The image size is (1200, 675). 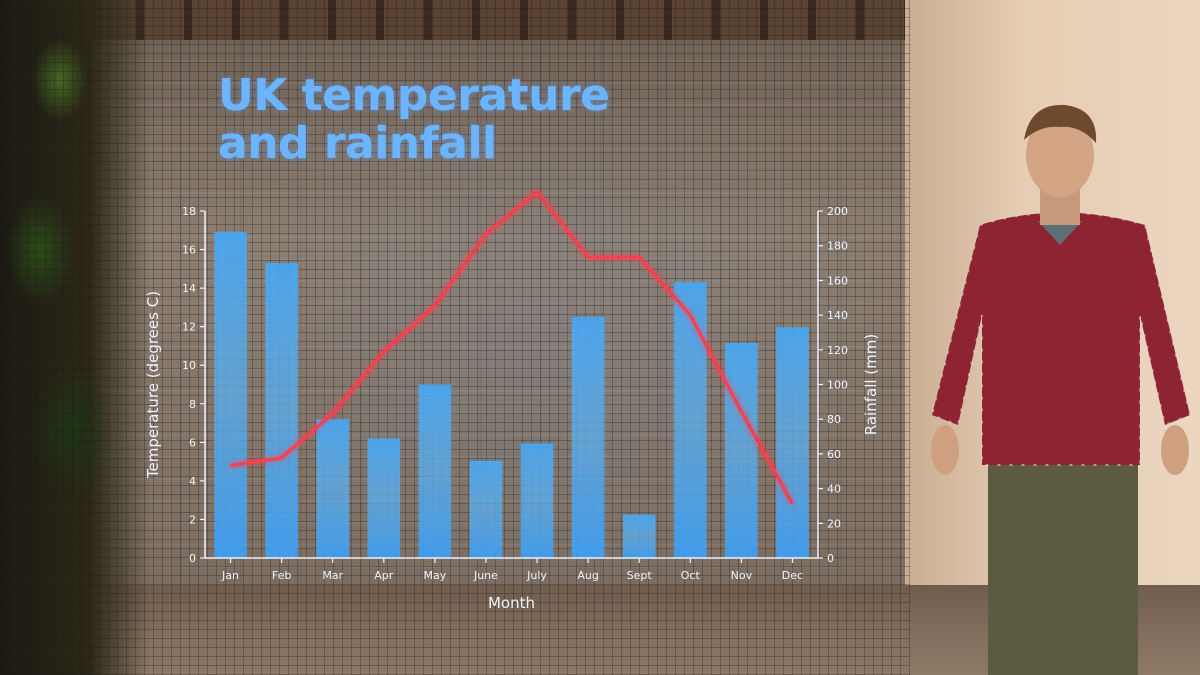 What do you see at coordinates (834, 523) in the screenshot?
I see `right-tick-label: 20` at bounding box center [834, 523].